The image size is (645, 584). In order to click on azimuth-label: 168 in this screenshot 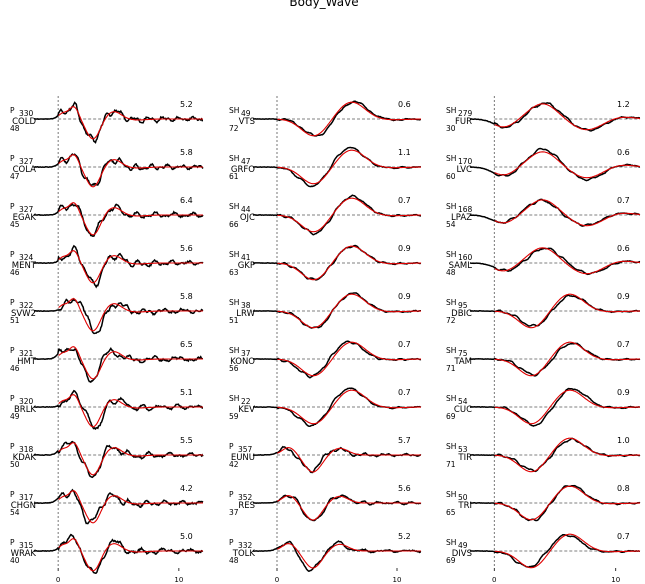, I will do `click(465, 209)`.